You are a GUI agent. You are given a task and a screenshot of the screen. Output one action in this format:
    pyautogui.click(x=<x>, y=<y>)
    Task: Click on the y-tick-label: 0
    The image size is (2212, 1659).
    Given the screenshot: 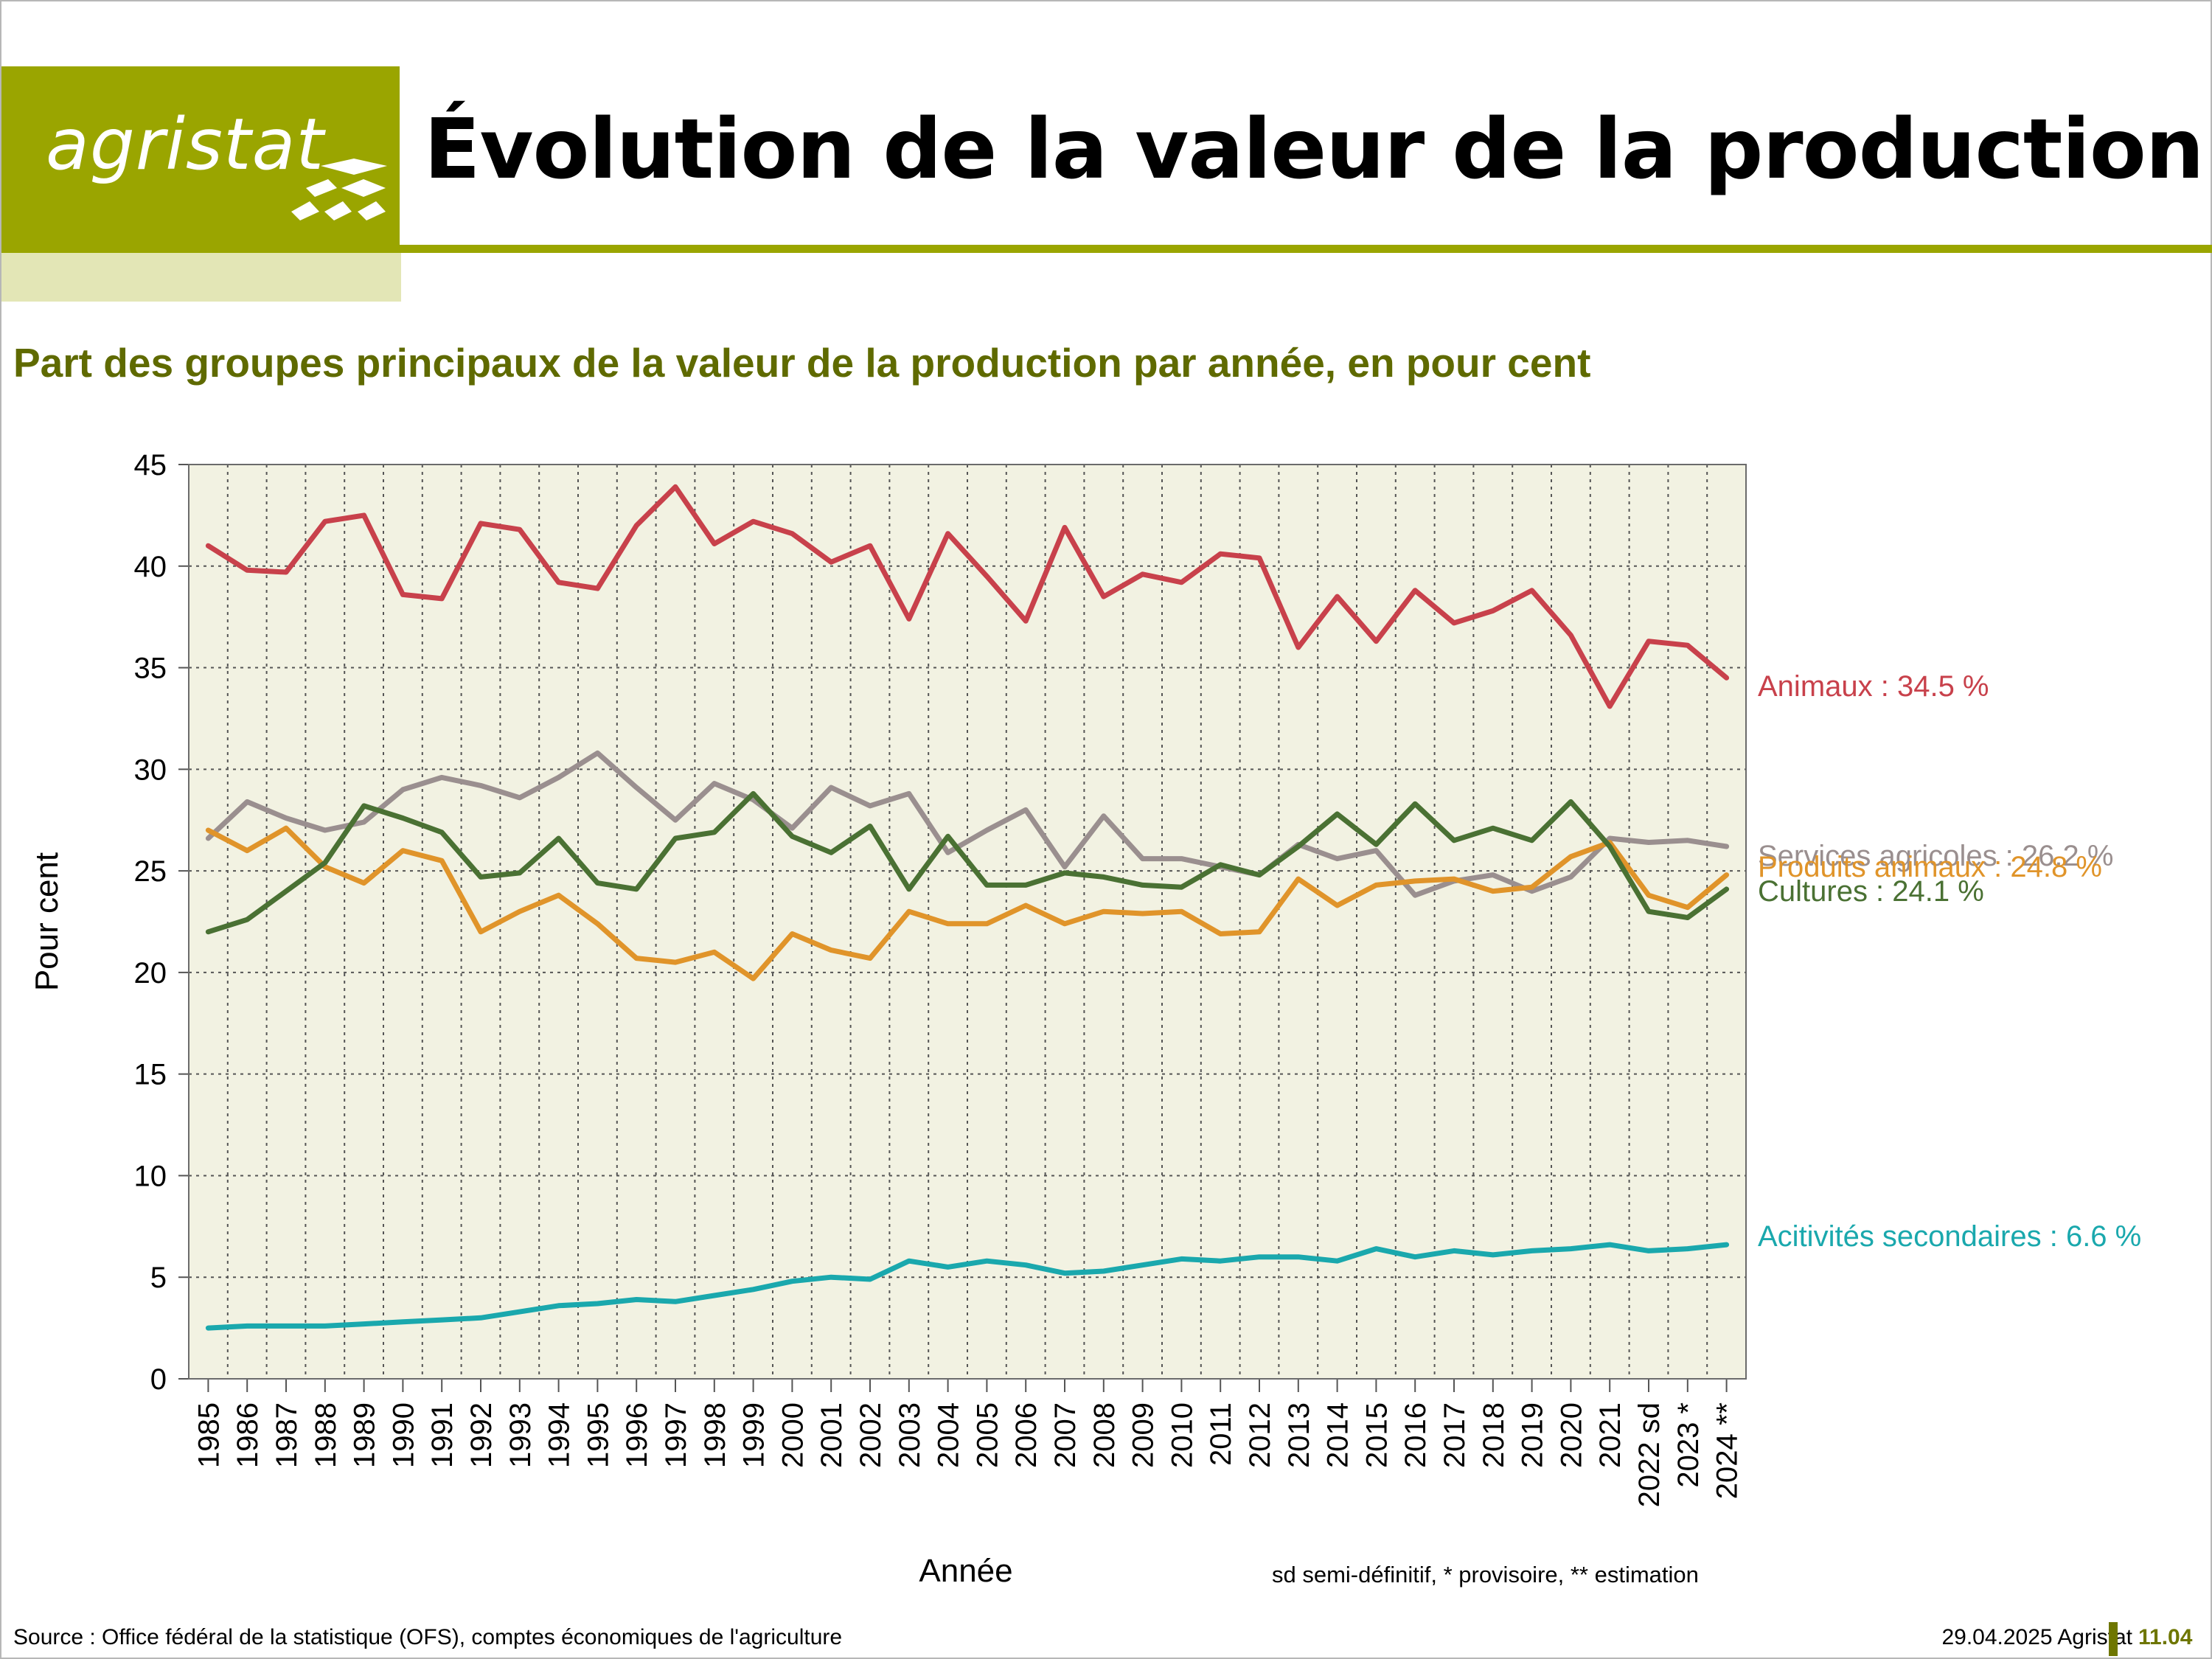 What is the action you would take?
    pyautogui.click(x=158, y=1379)
    